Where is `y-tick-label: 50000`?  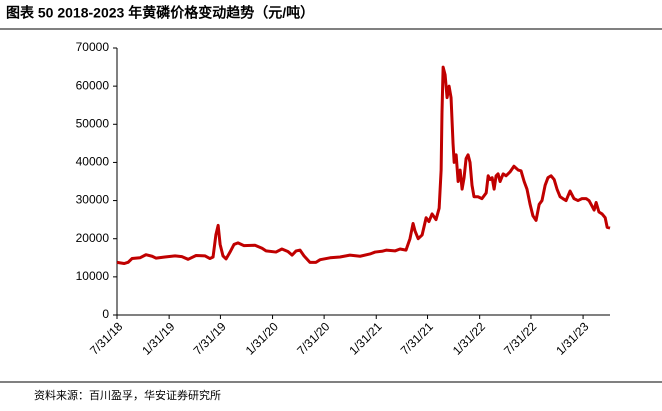 y-tick-label: 50000 is located at coordinates (93, 123).